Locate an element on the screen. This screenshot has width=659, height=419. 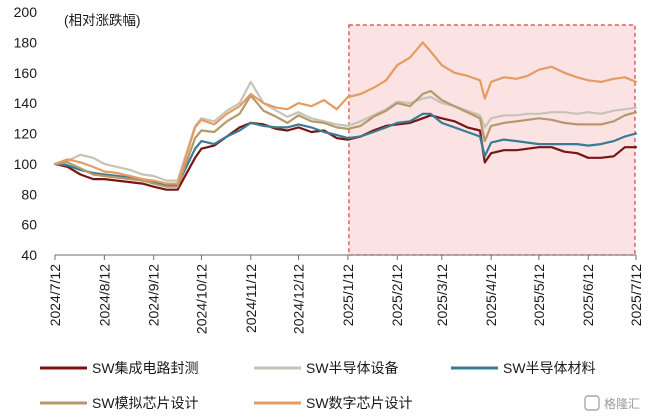
x-tick-label: 2025/2/12 is located at coordinates (397, 295).